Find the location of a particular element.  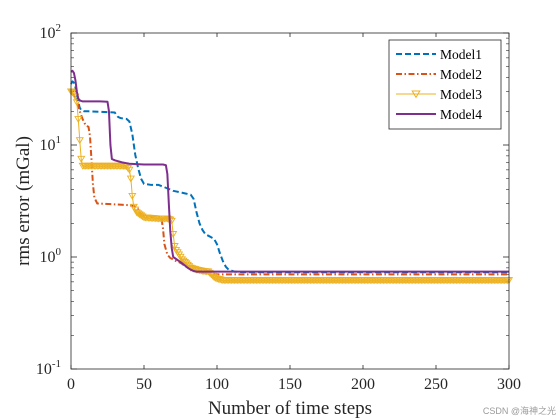

x-tick-label: 300 is located at coordinates (509, 384).